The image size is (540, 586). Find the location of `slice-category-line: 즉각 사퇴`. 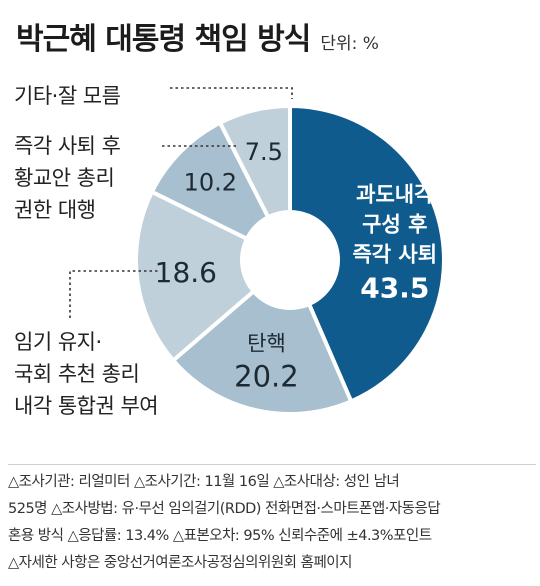

slice-category-line: 즉각 사퇴 is located at coordinates (394, 254).